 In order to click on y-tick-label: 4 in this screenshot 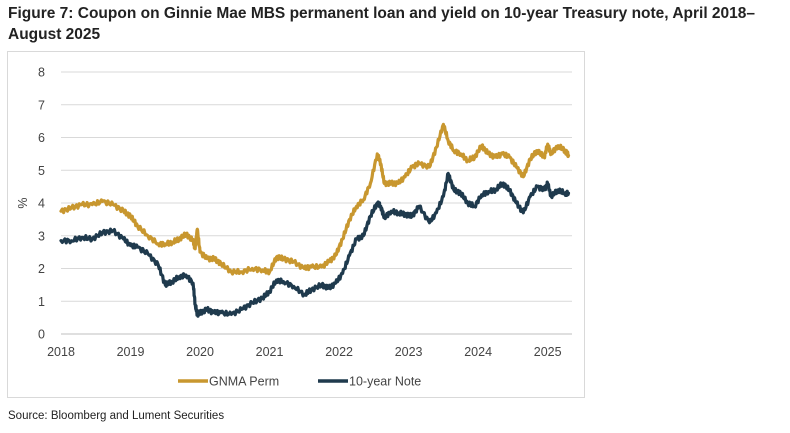, I will do `click(41, 204)`.